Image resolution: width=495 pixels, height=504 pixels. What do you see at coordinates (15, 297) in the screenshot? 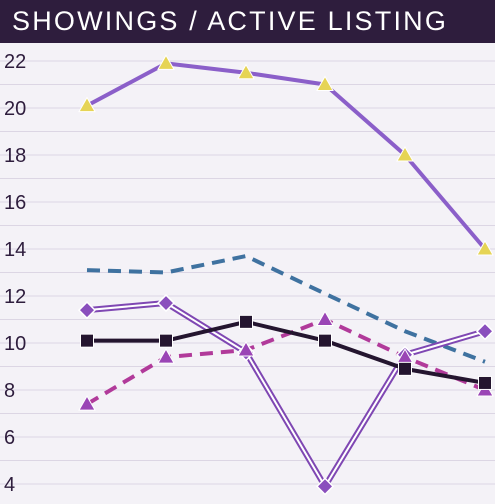
I see `y-tick-label: 12` at bounding box center [15, 297].